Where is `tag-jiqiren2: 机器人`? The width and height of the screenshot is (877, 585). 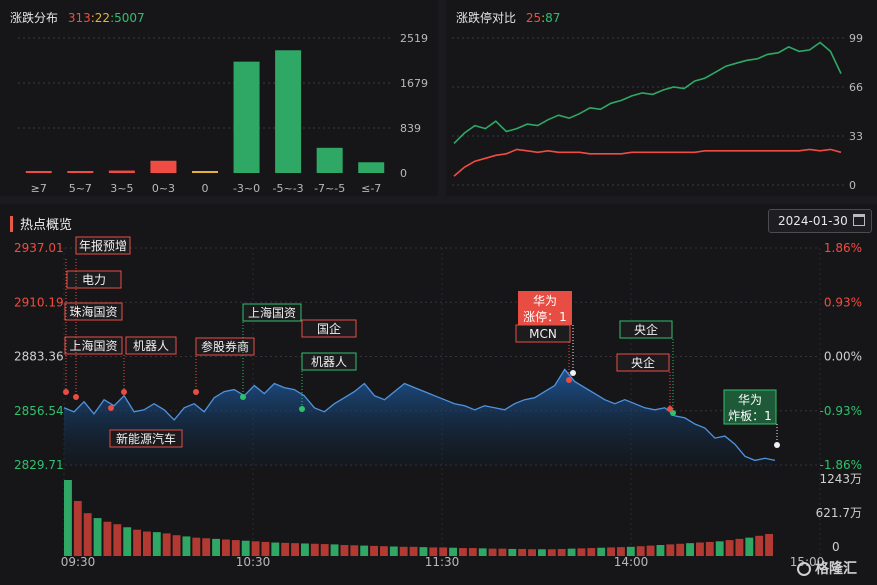
tag-jiqiren2: 机器人 is located at coordinates (329, 362).